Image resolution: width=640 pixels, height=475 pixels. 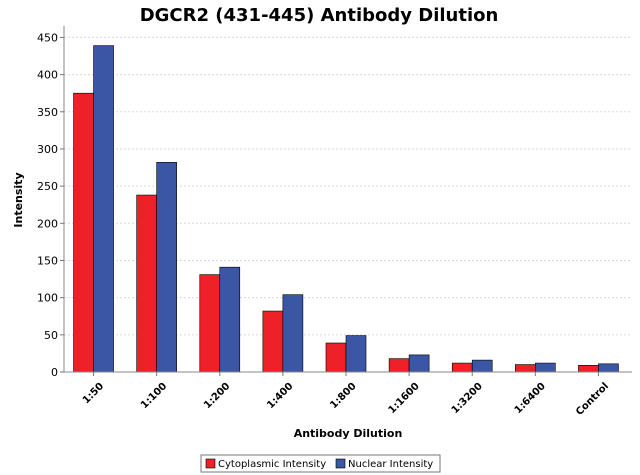 I want to click on x-tick-label: 1:1600, so click(x=404, y=398).